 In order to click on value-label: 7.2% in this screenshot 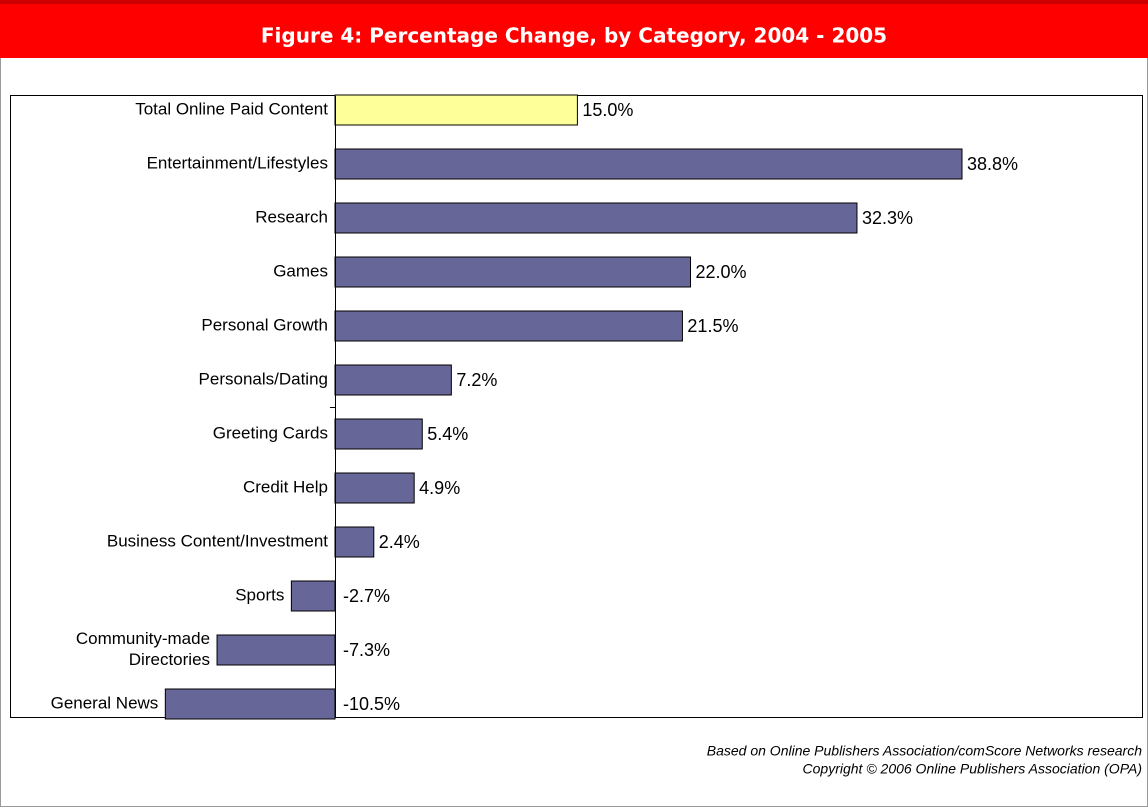, I will do `click(476, 380)`.